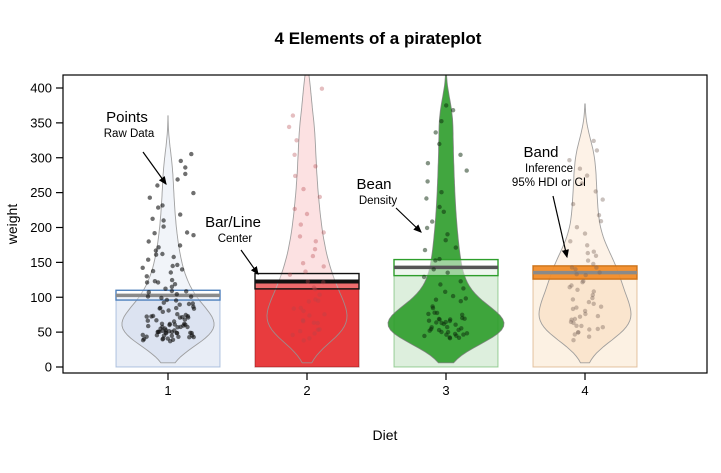 The image size is (721, 473). Describe the element at coordinates (48, 367) in the screenshot. I see `y-tick-label: 0` at that location.